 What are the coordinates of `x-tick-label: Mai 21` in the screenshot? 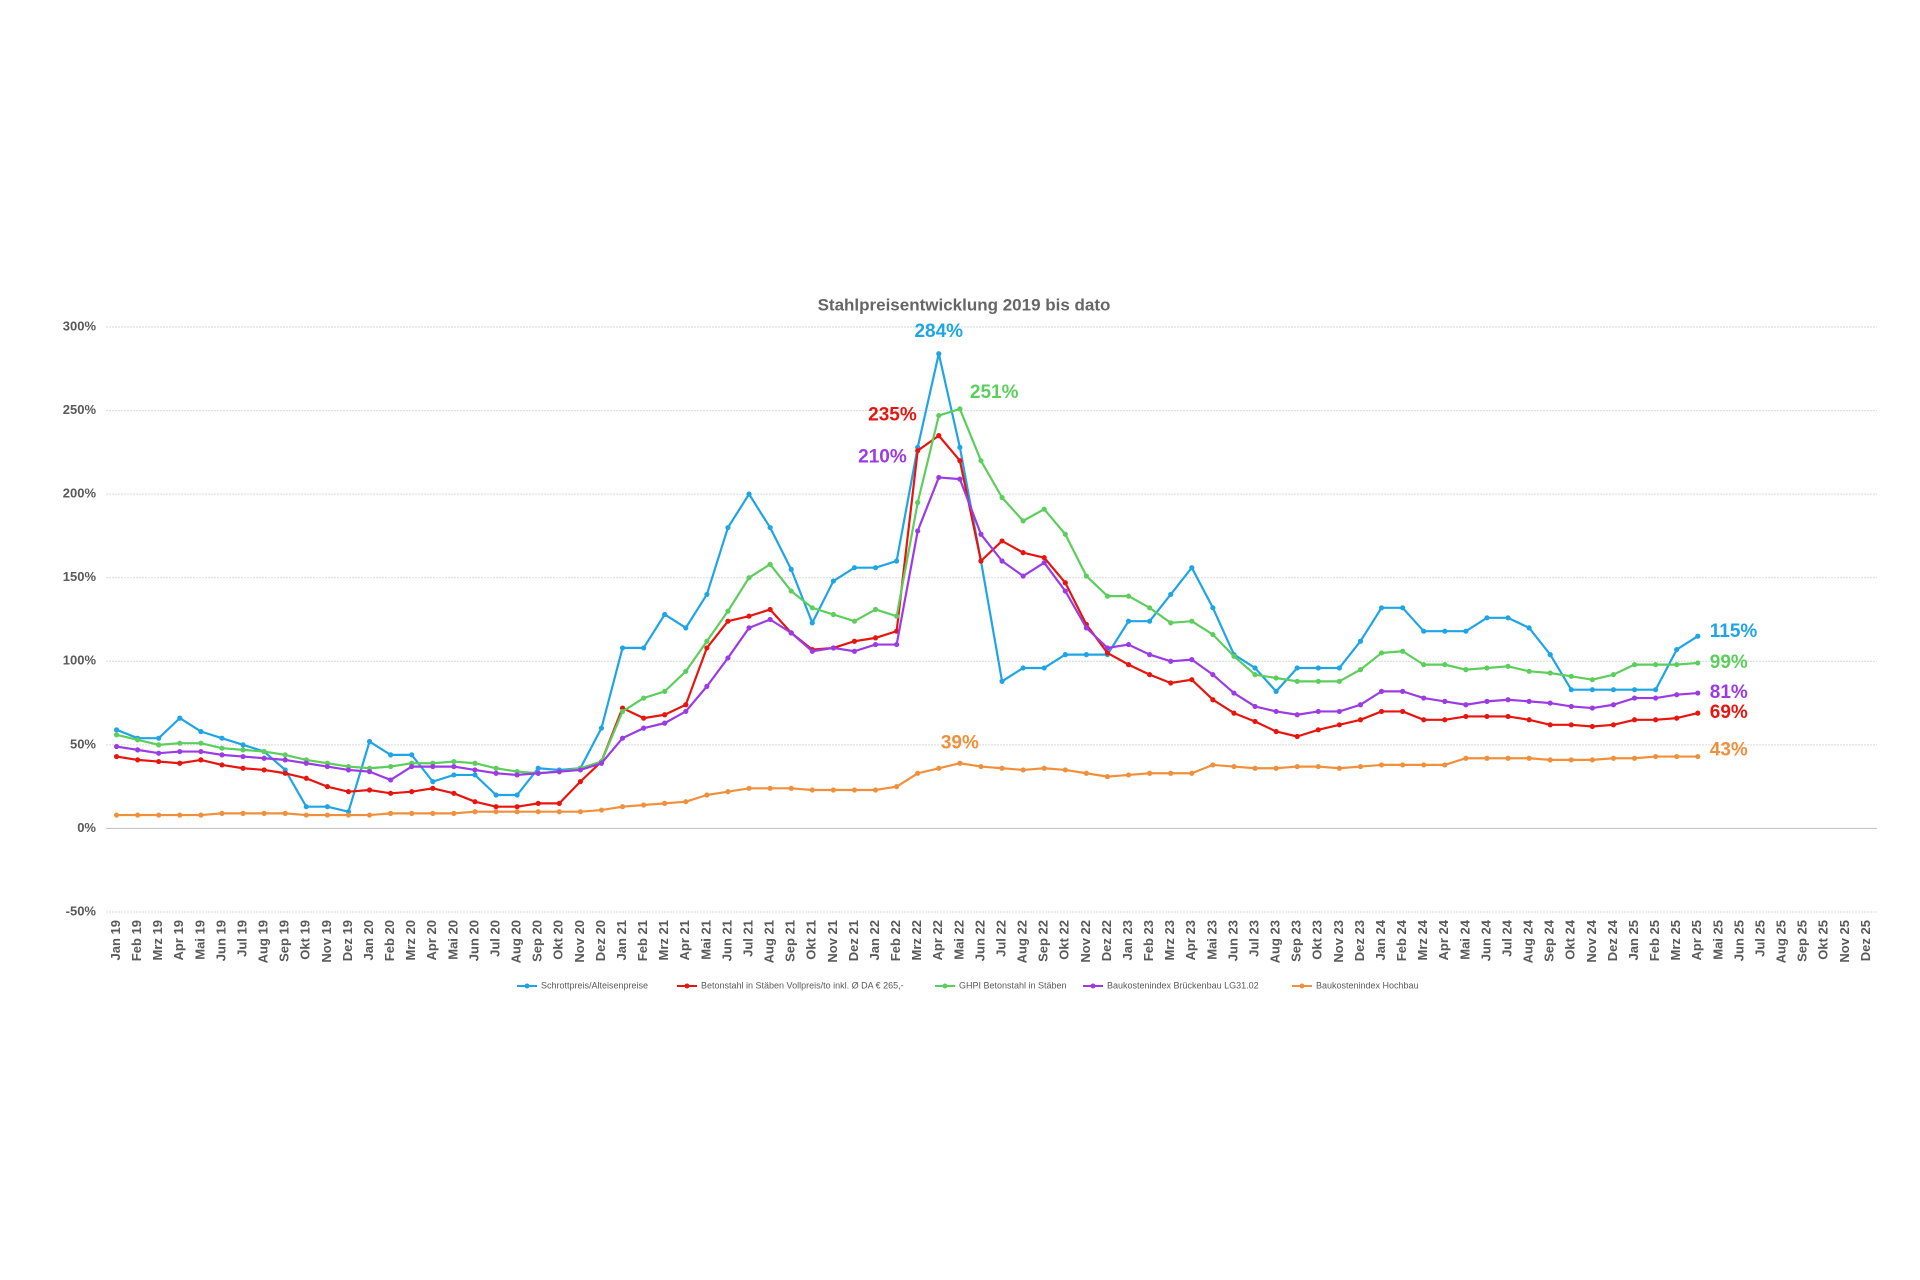 It's located at (705, 940).